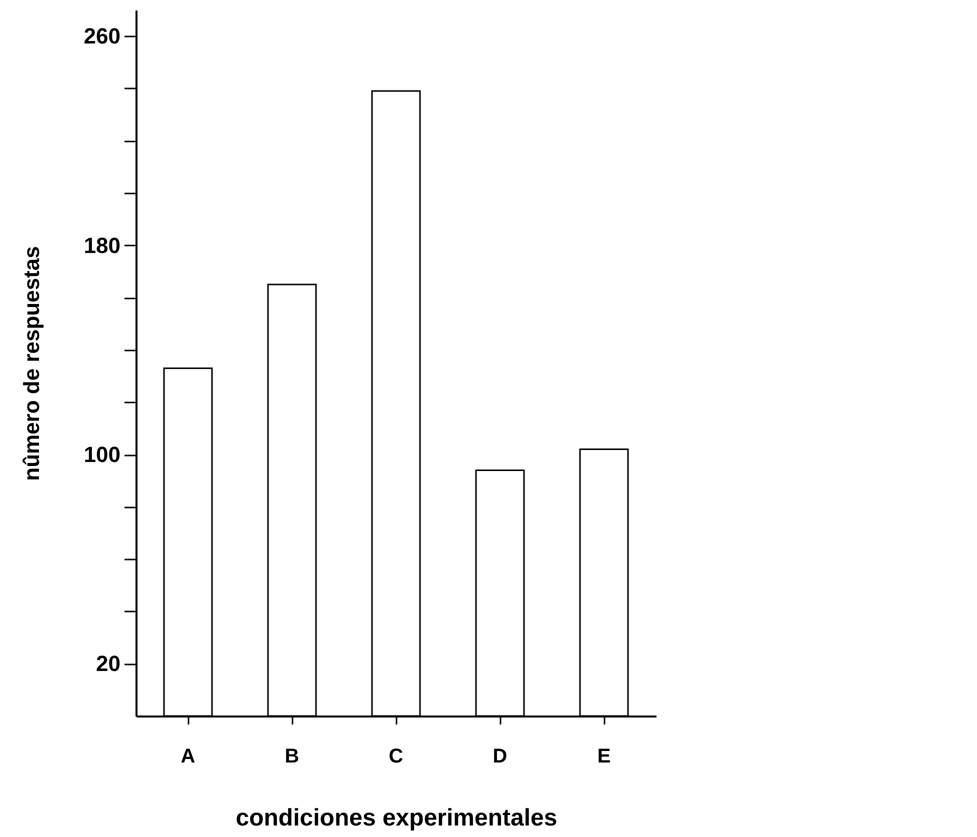 This screenshot has height=837, width=977. What do you see at coordinates (604, 757) in the screenshot?
I see `x-tick-label: E` at bounding box center [604, 757].